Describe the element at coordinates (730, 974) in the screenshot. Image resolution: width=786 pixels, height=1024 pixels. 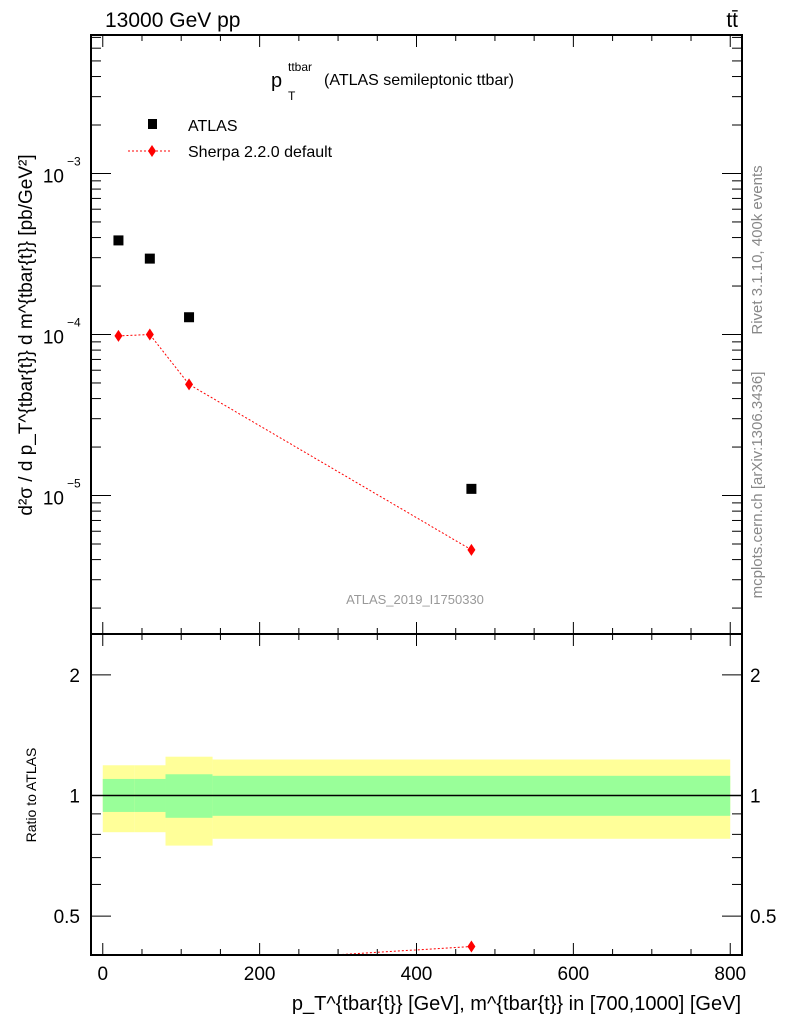
I see `x-tick-label: 800` at that location.